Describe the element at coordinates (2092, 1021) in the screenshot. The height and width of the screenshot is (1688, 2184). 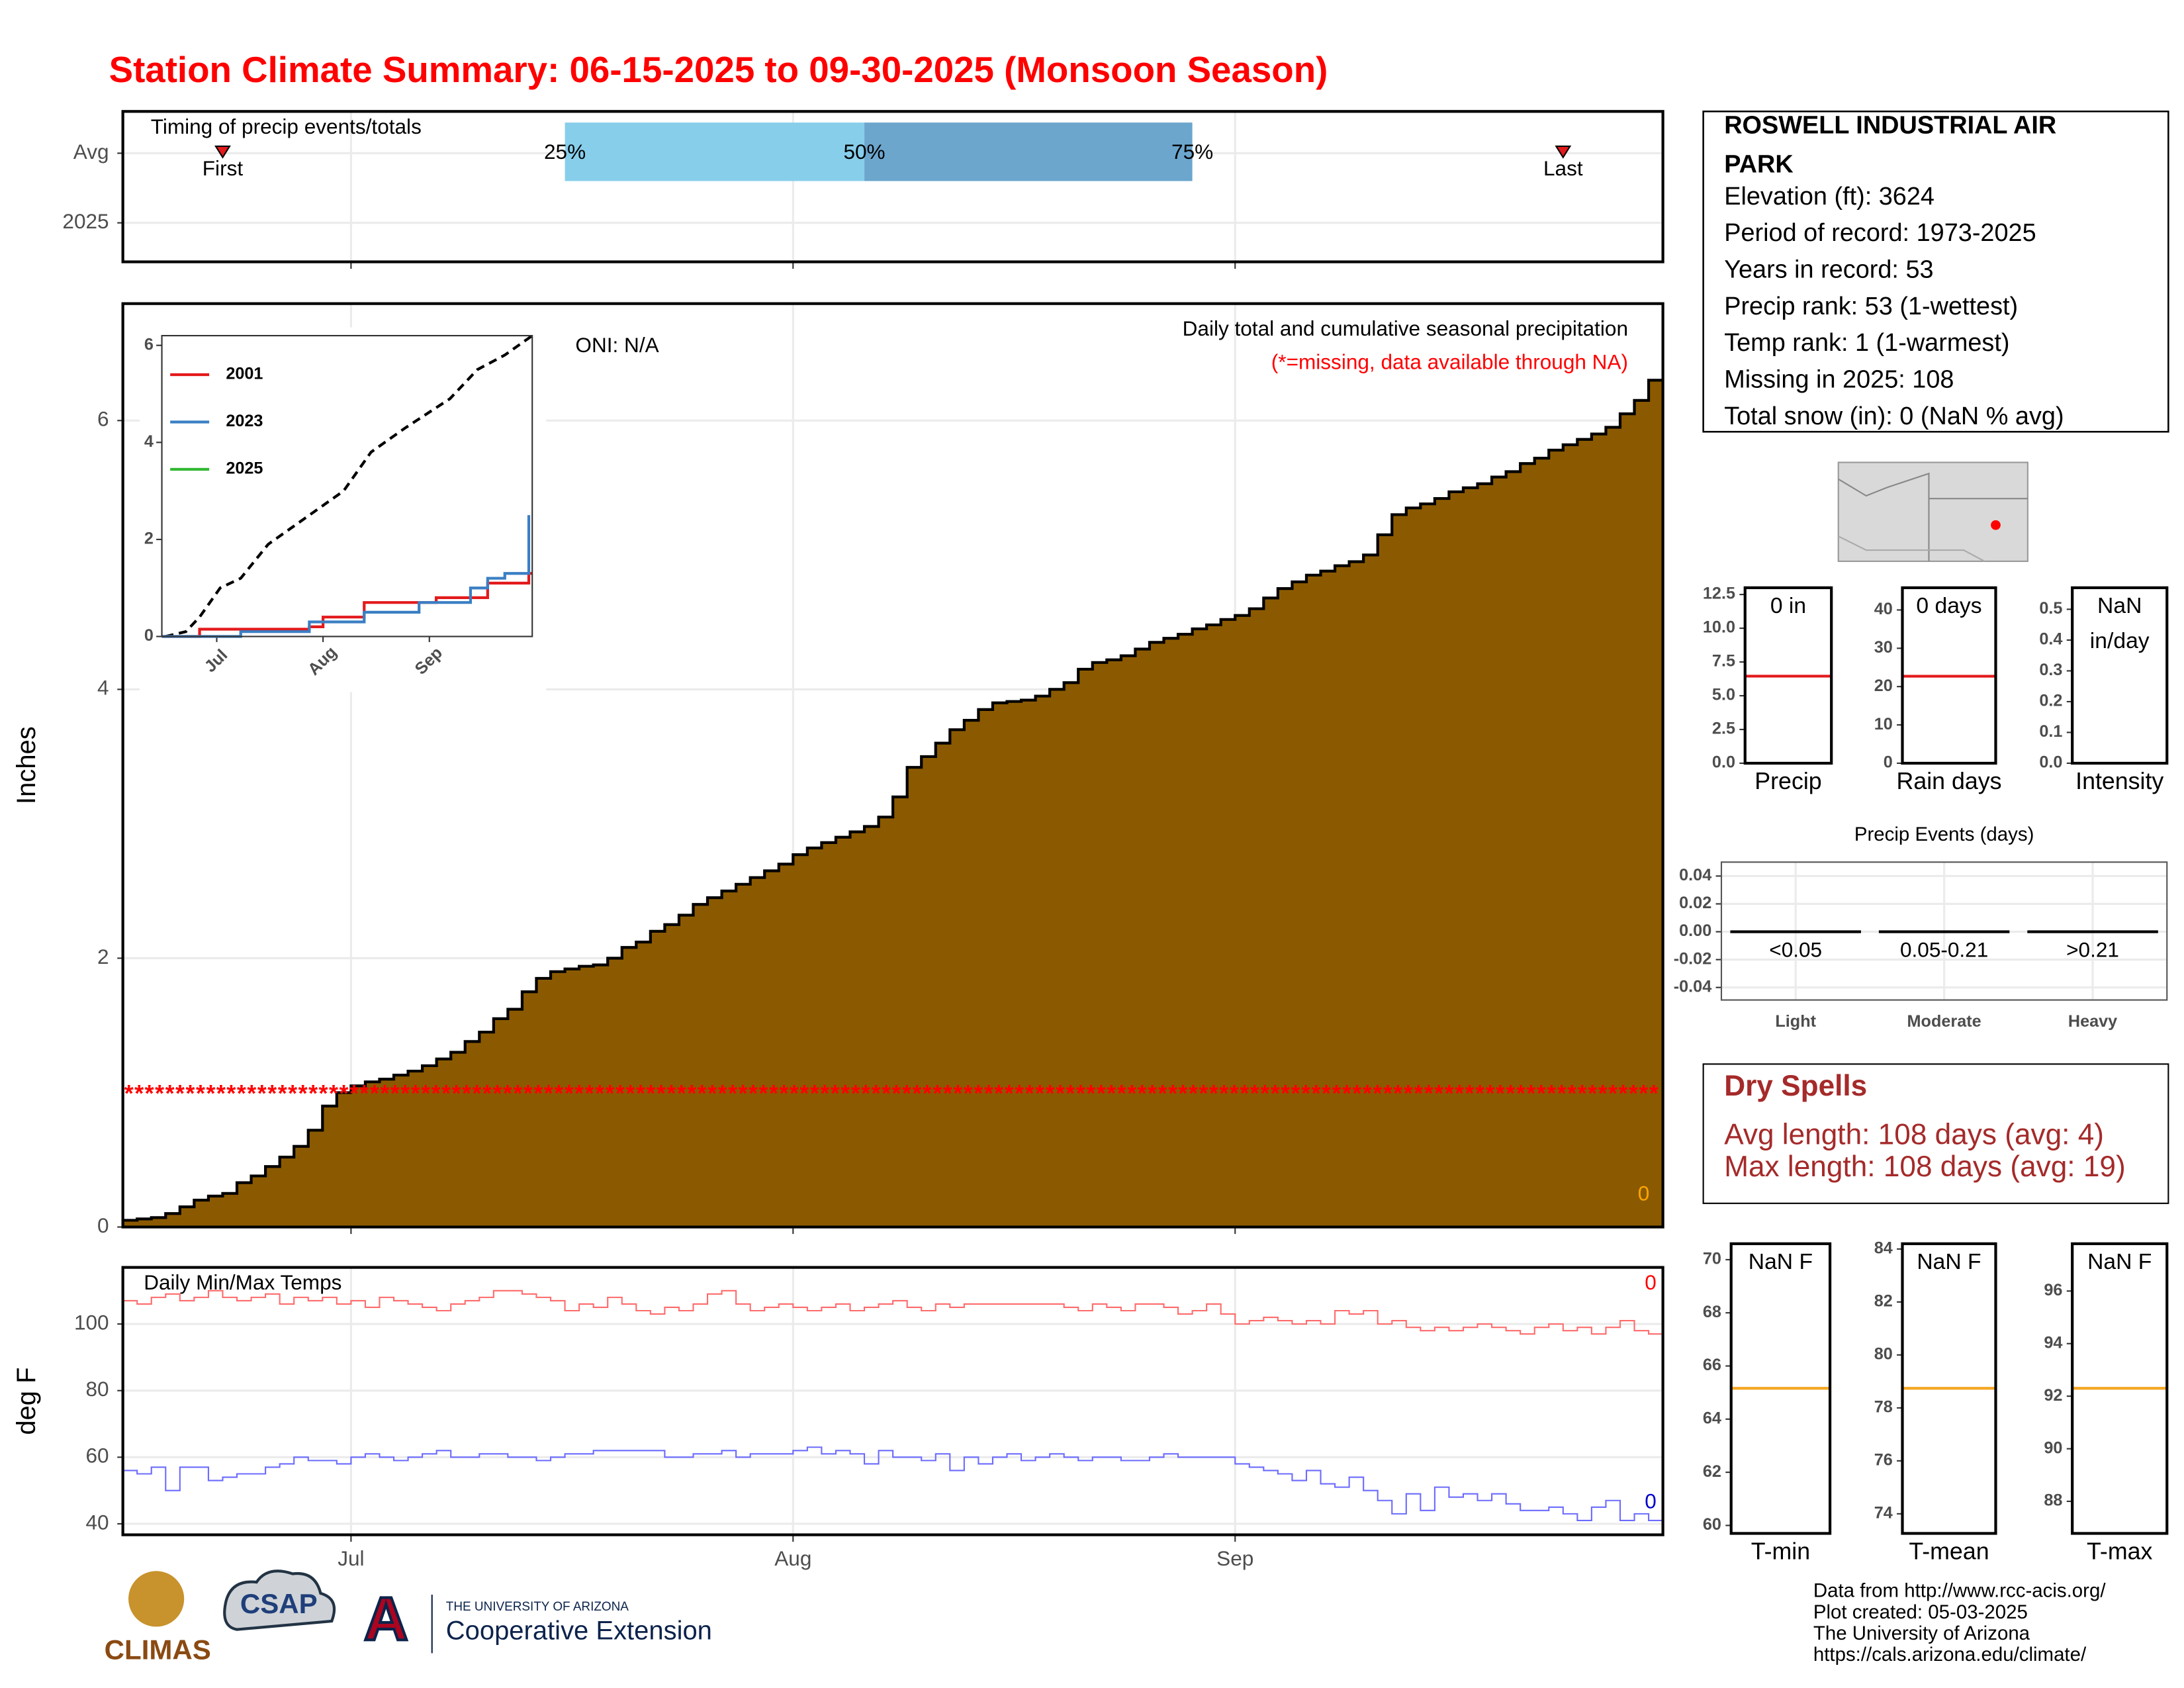
I see `group-label: Heavy` at that location.